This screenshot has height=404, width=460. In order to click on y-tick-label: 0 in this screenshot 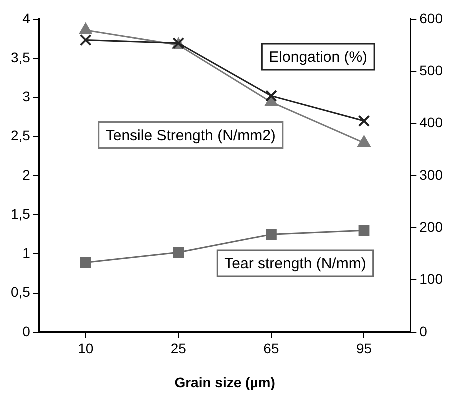, I will do `click(26, 331)`.